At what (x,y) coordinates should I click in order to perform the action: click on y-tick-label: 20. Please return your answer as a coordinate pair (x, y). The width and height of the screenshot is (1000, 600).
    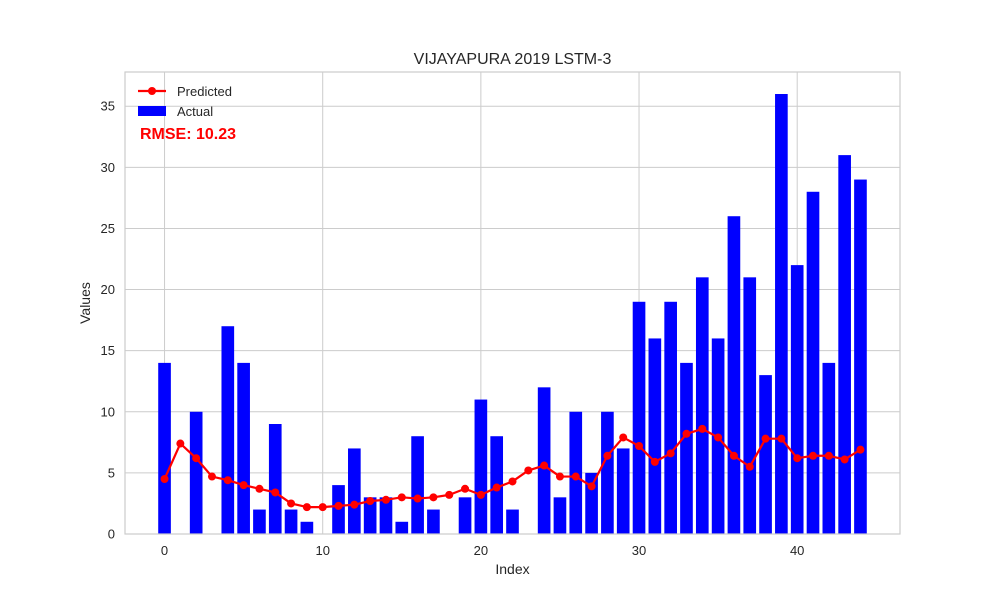
    Looking at the image, I should click on (108, 289).